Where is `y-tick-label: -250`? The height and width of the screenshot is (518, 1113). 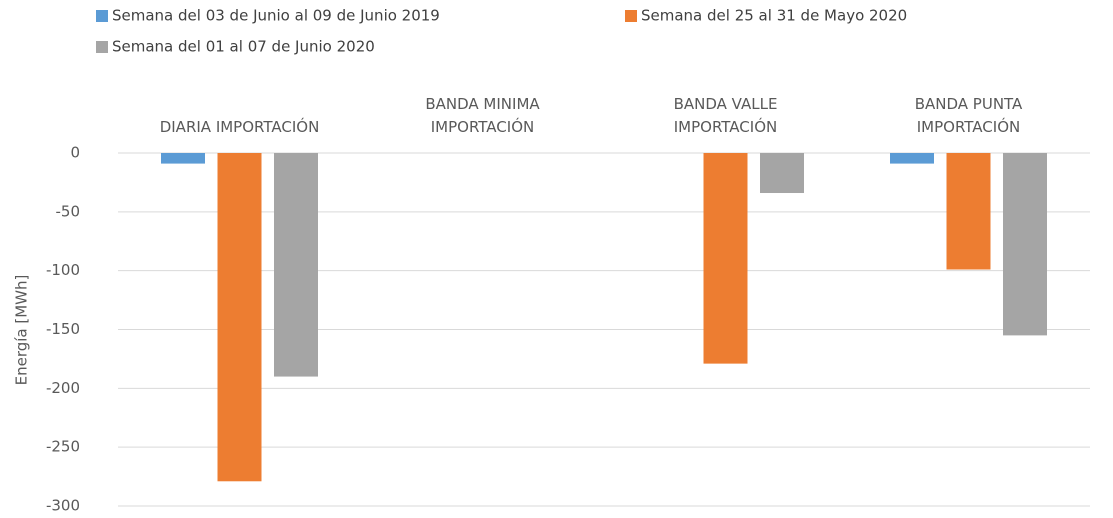
y-tick-label: -250 is located at coordinates (63, 447).